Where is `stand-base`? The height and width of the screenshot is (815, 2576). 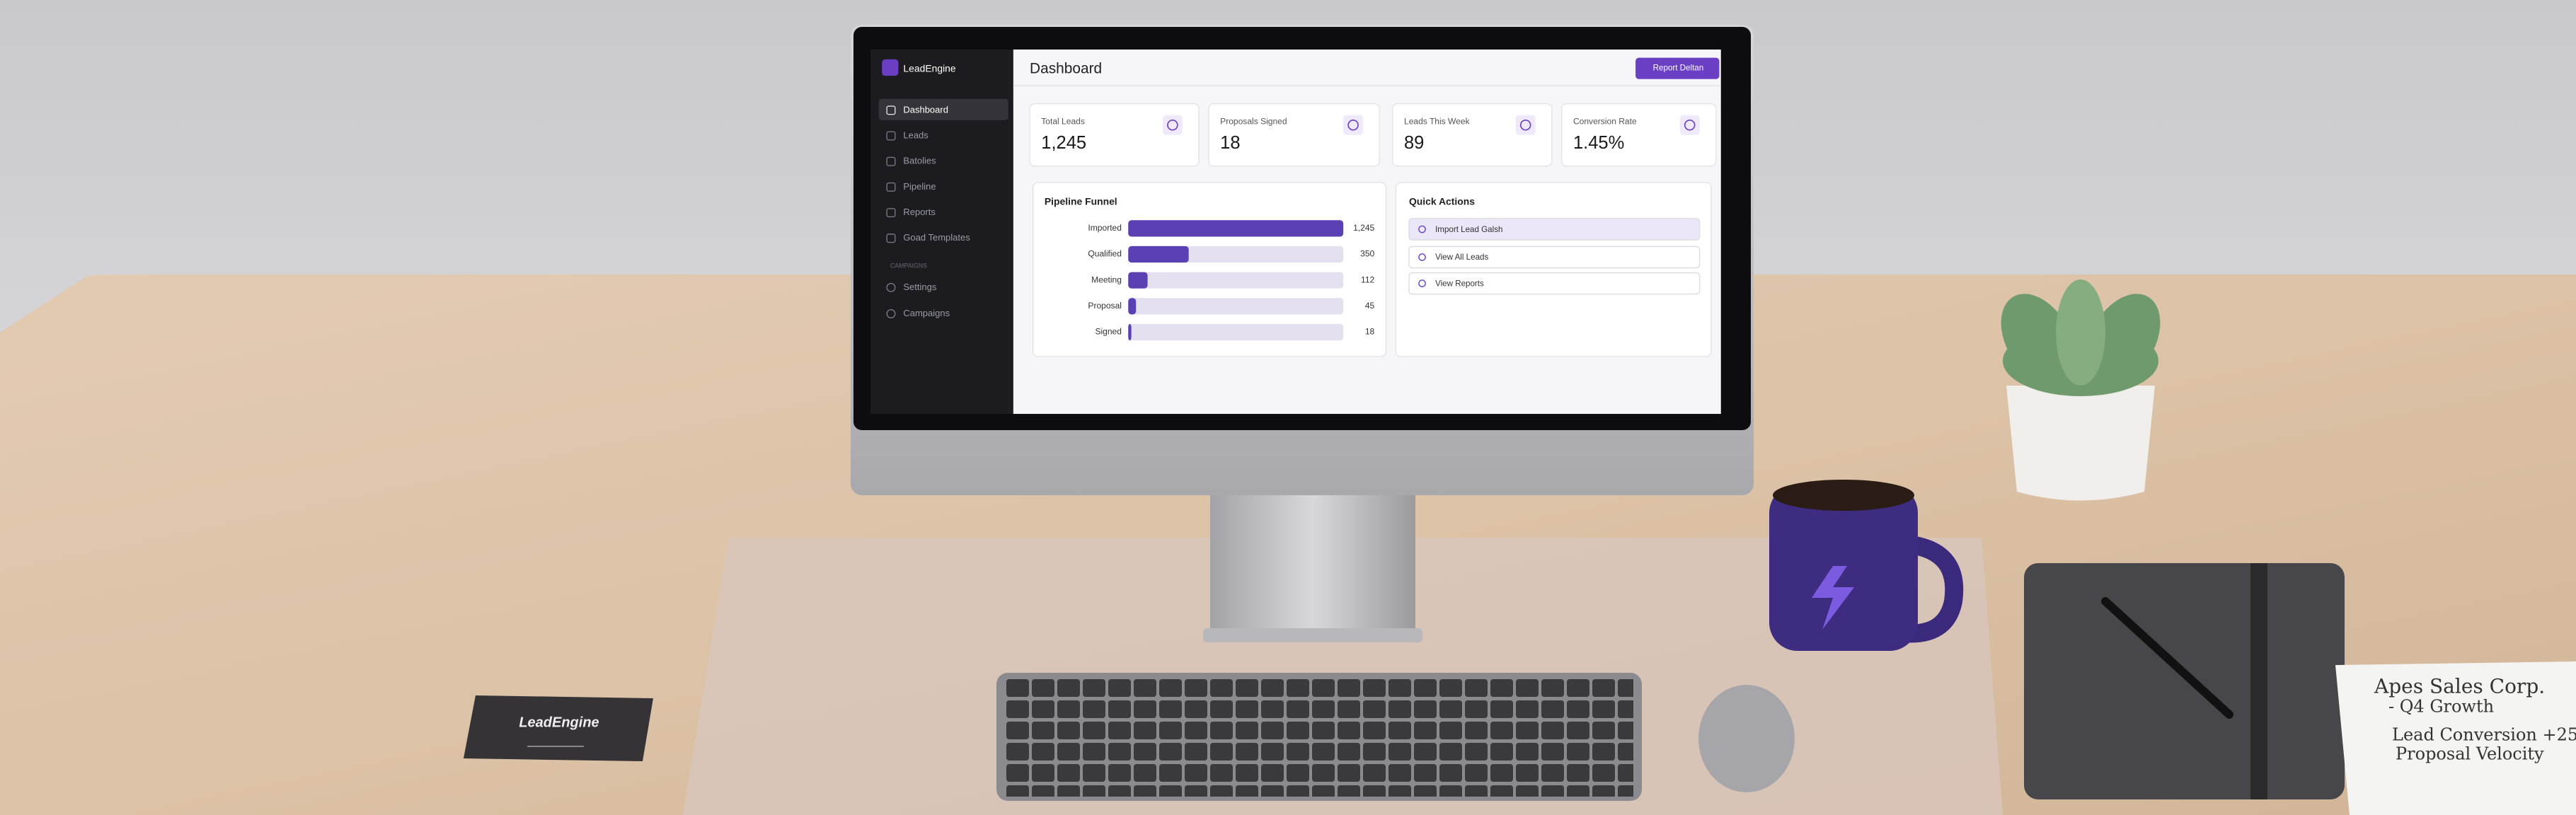
stand-base is located at coordinates (1313, 635).